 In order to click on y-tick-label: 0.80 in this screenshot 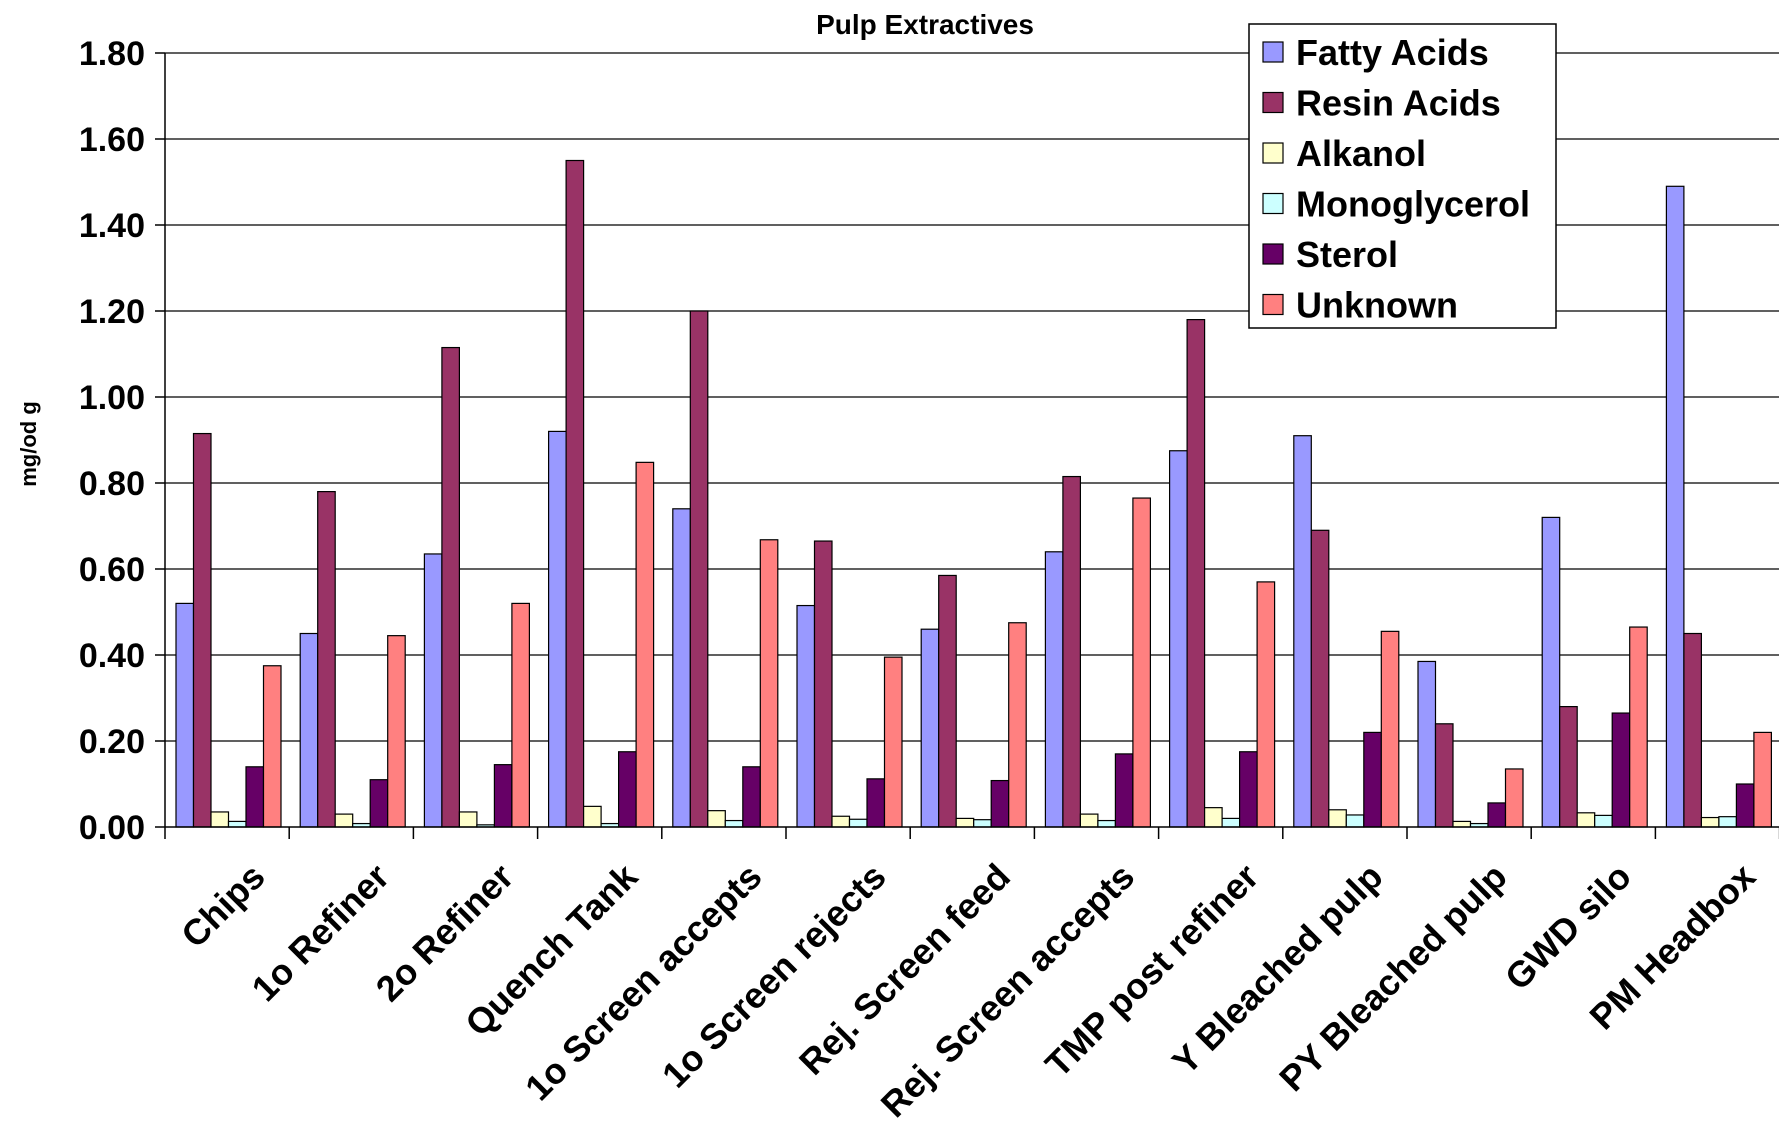, I will do `click(112, 484)`.